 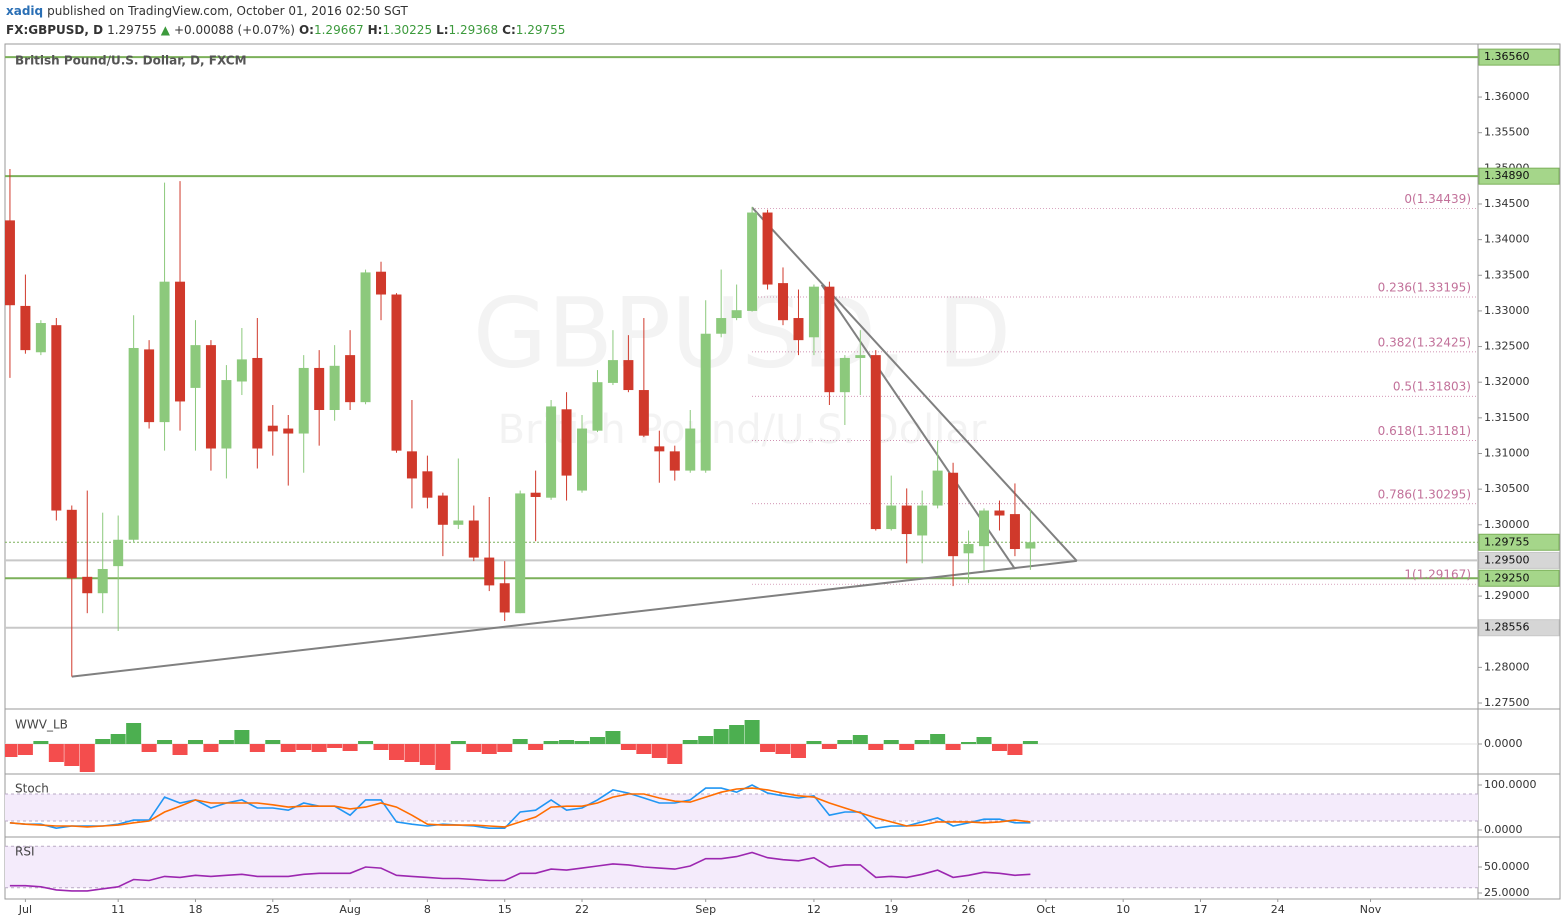 What do you see at coordinates (55, 30) in the screenshot?
I see `symbol: FX:GBPUSD, D` at bounding box center [55, 30].